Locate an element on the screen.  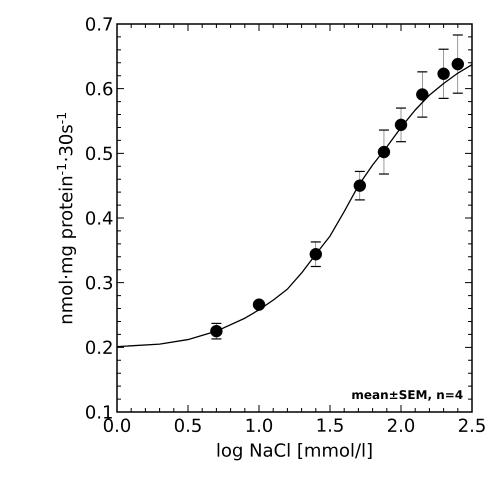
y-axis-title: nmol·mg protein$^{-1}$·30s$^{-1}$ is located at coordinates (66, 218).